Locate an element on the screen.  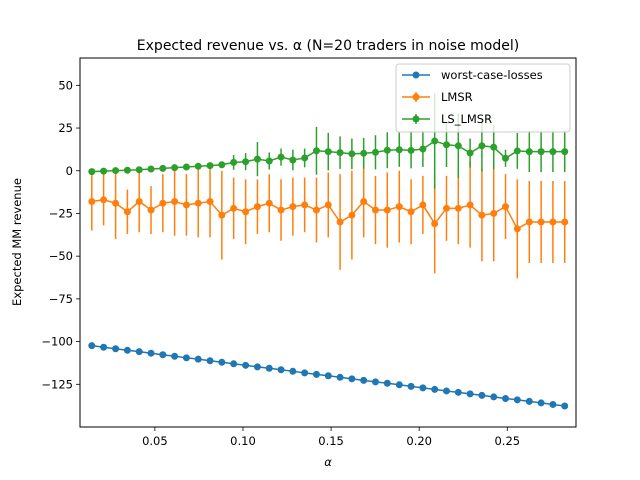
legend-box is located at coordinates (483, 98).